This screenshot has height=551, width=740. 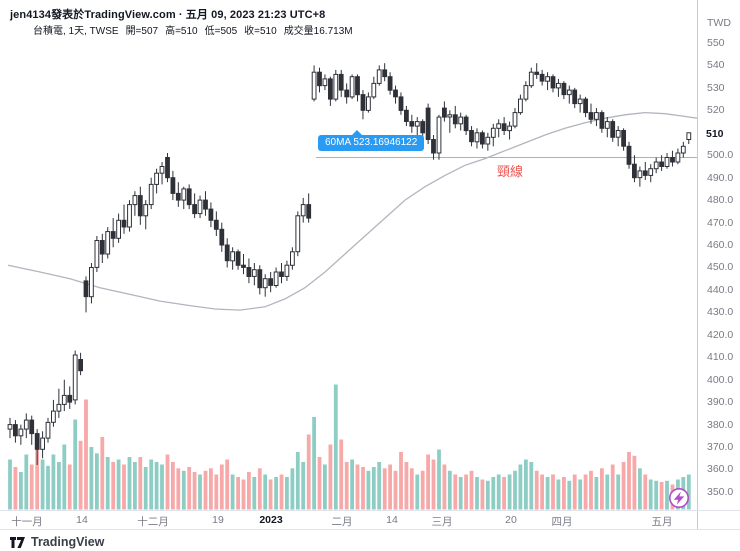 I want to click on price-tick: 460.0, so click(x=720, y=245).